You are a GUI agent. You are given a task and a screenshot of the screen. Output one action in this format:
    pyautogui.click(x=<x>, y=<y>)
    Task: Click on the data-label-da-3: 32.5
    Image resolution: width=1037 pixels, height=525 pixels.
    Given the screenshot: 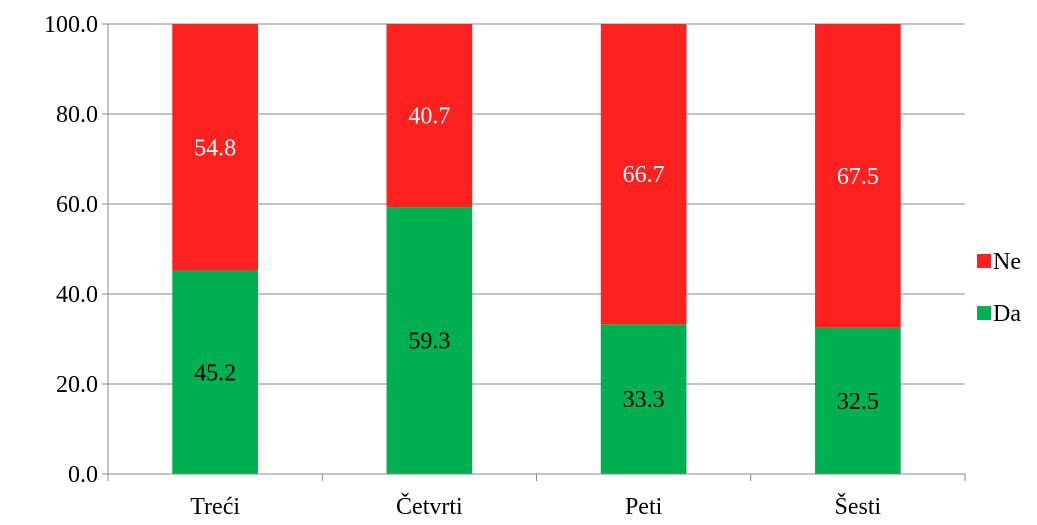 What is the action you would take?
    pyautogui.click(x=858, y=402)
    